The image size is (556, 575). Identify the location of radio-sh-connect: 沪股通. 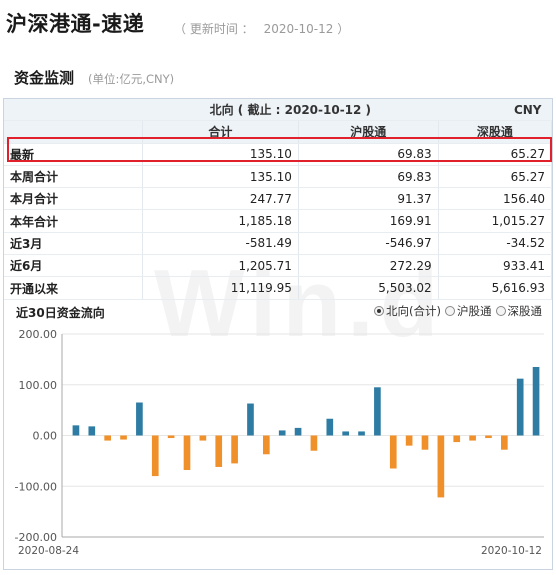
(468, 311).